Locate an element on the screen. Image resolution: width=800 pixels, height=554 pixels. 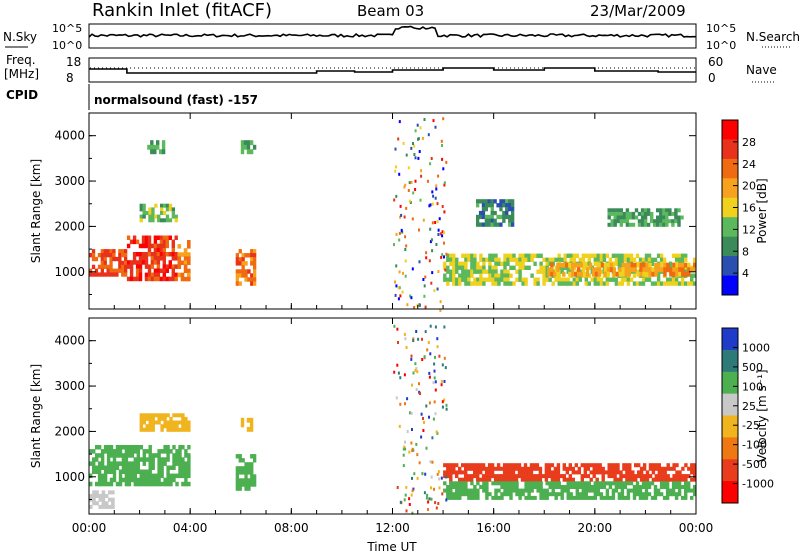
freq-panel-frame is located at coordinates (392, 70).